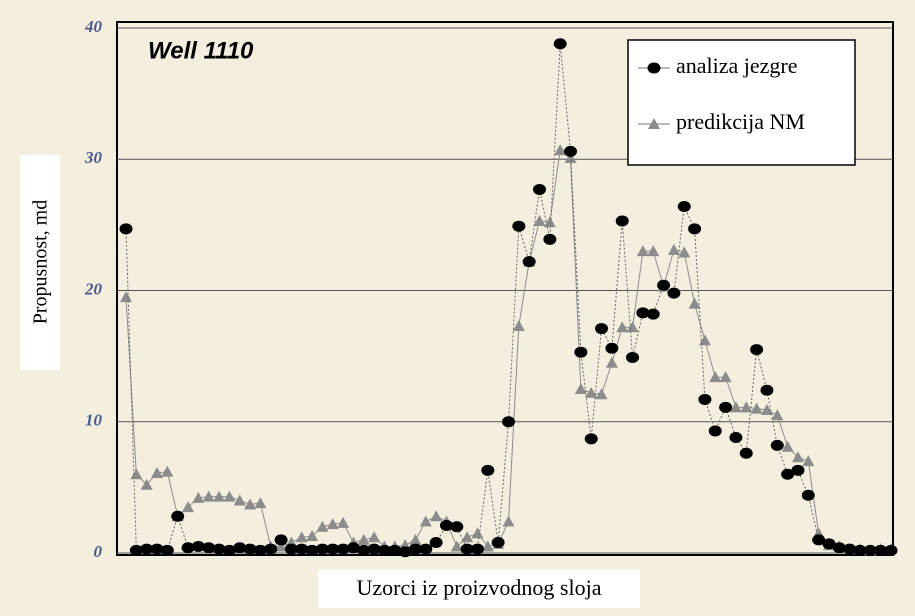 The width and height of the screenshot is (915, 616). What do you see at coordinates (41, 262) in the screenshot?
I see `y-axis-label: Propusnost, md` at bounding box center [41, 262].